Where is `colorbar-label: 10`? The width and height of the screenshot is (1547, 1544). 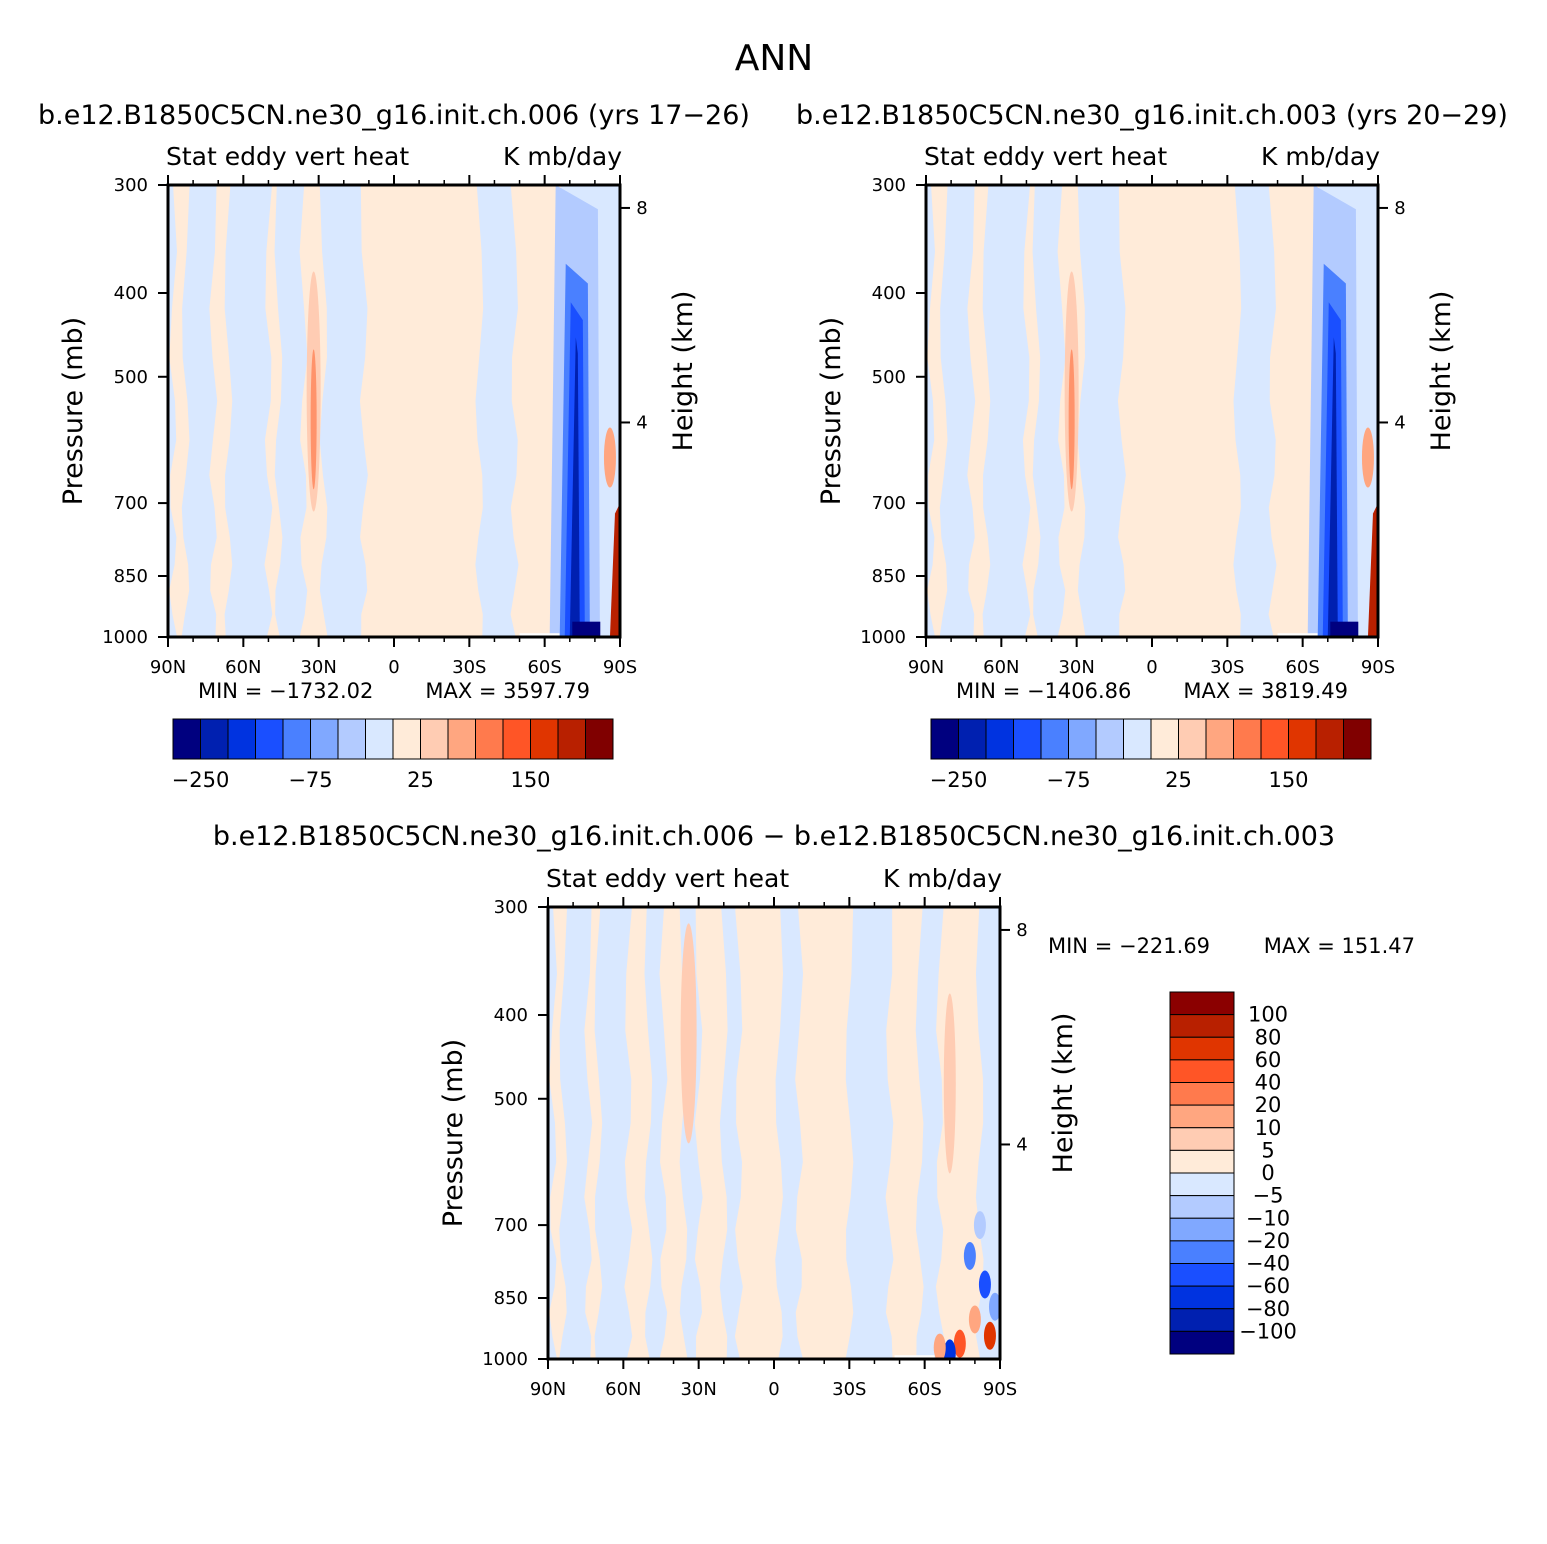 colorbar-label: 10 is located at coordinates (1268, 1128).